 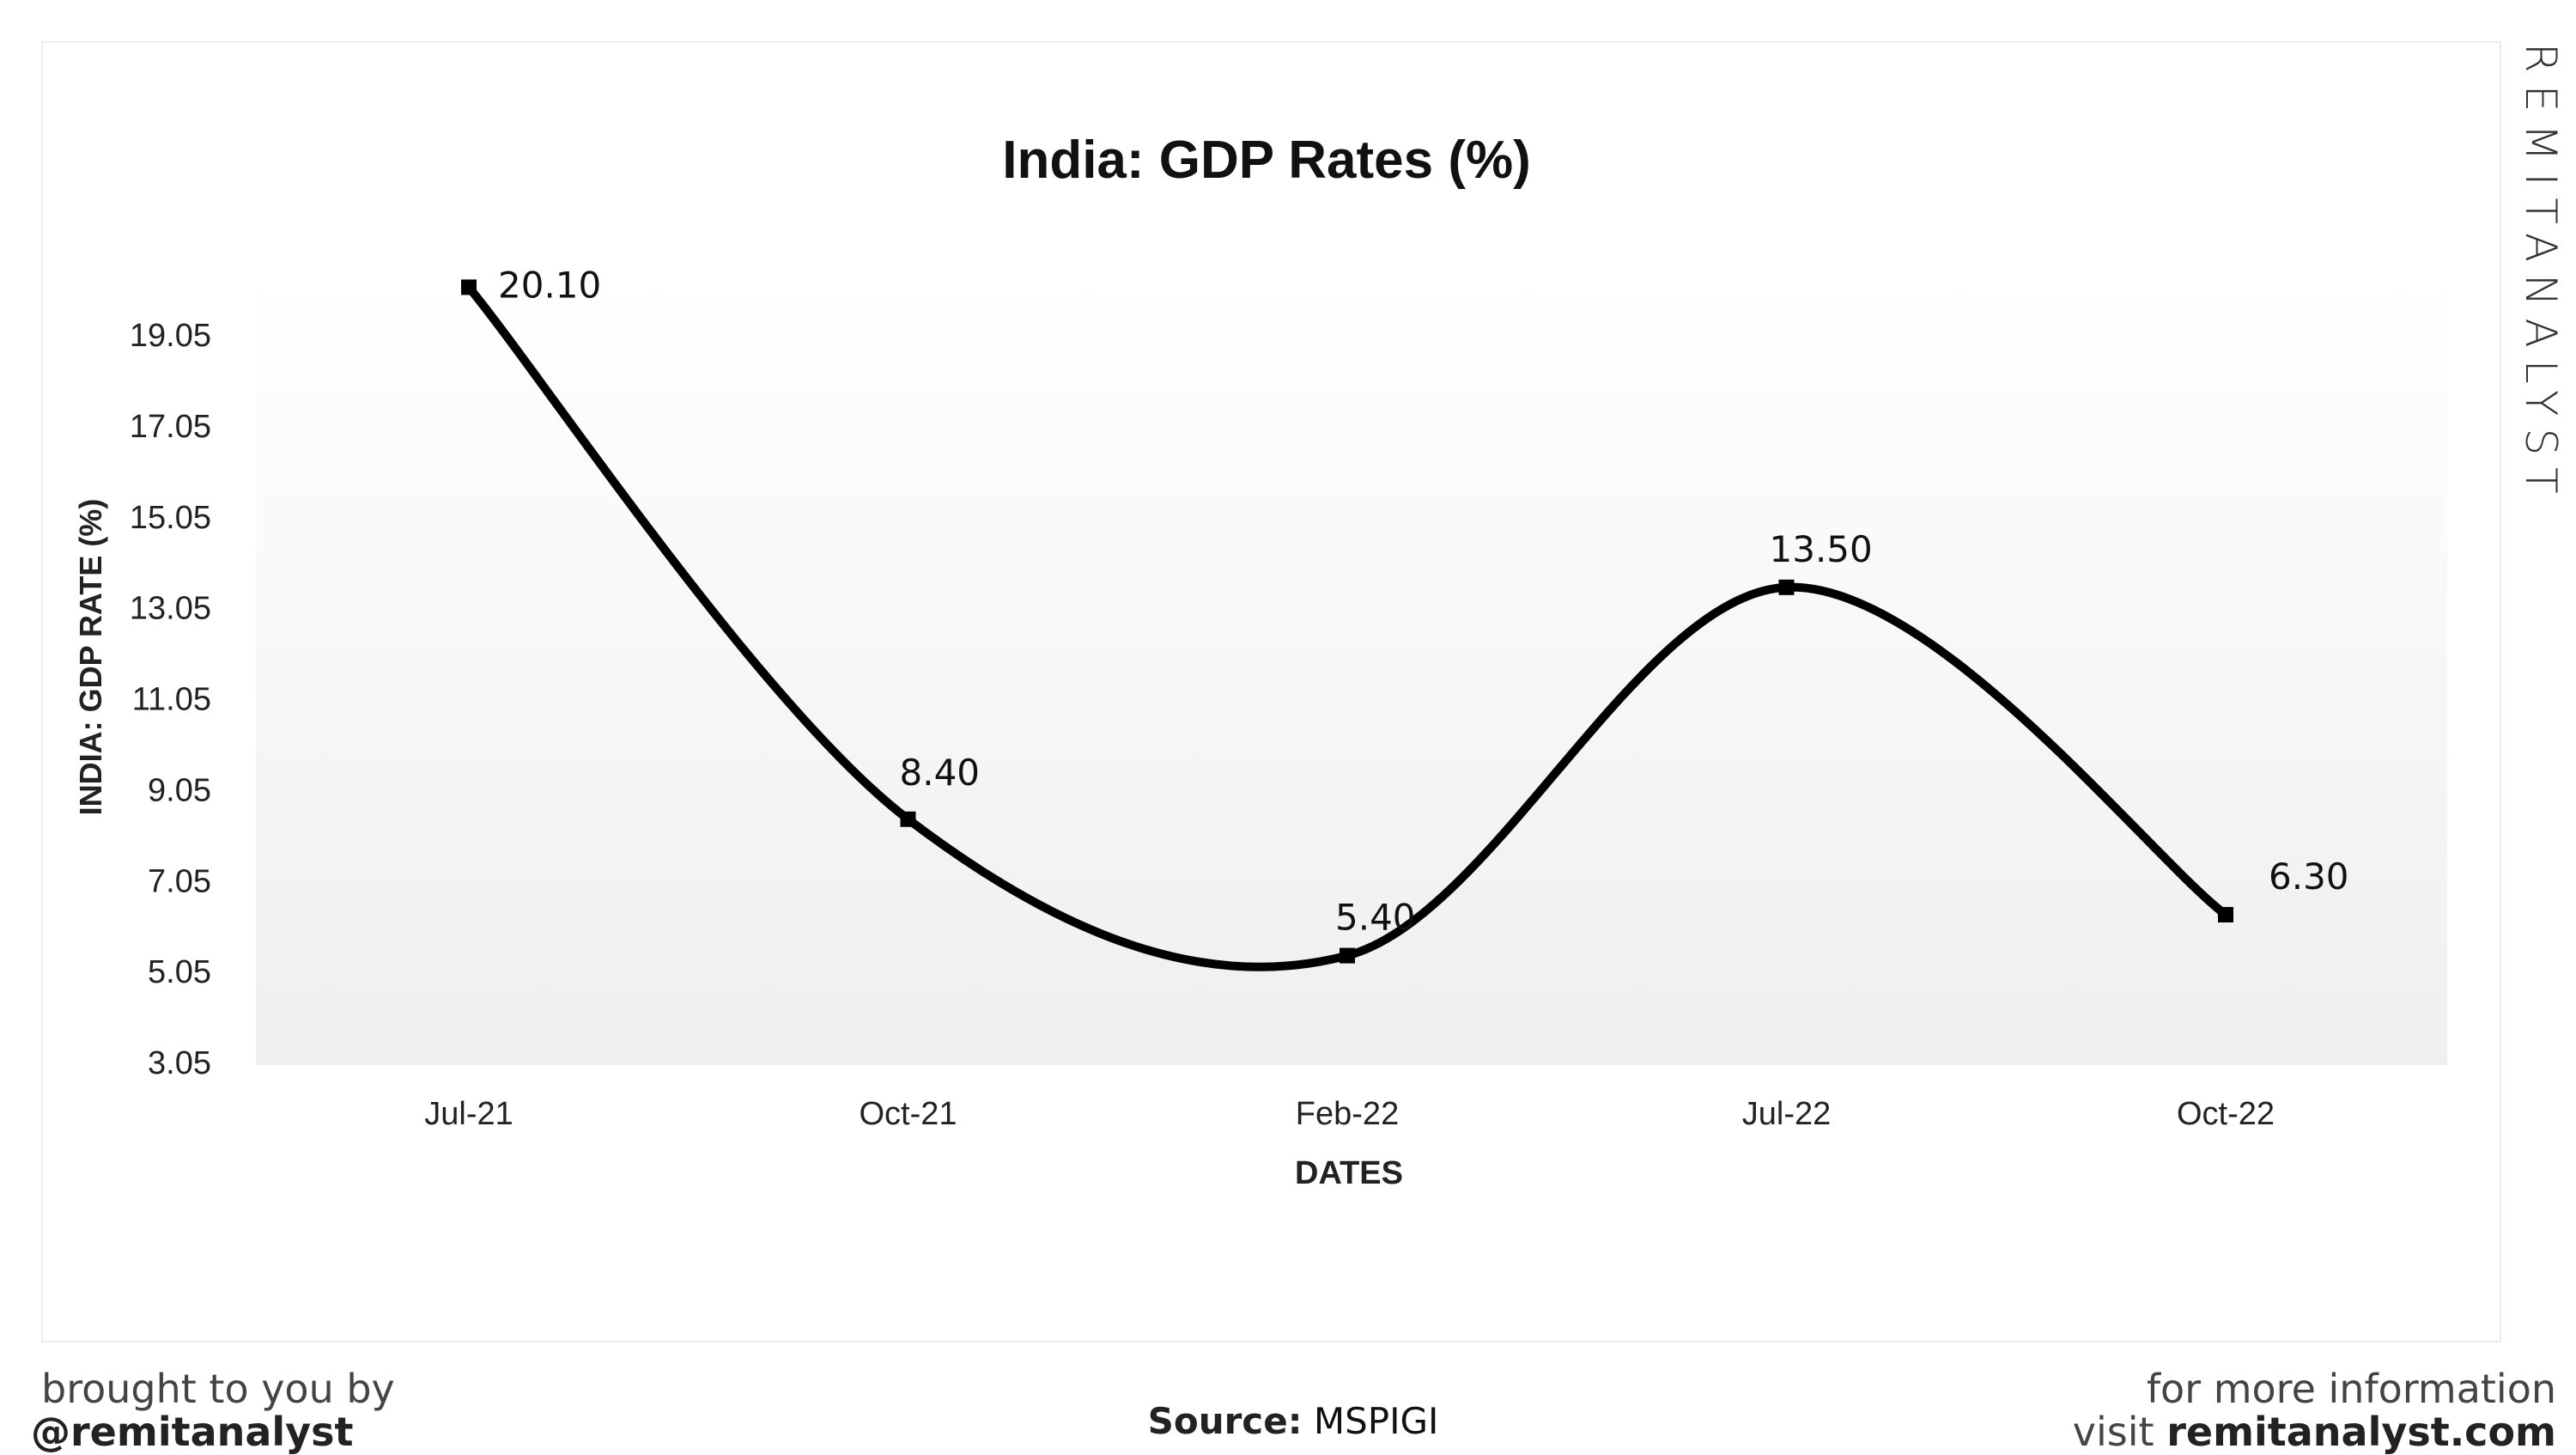 I want to click on footer-visit: visit remitanalyst.com, so click(x=2314, y=1432).